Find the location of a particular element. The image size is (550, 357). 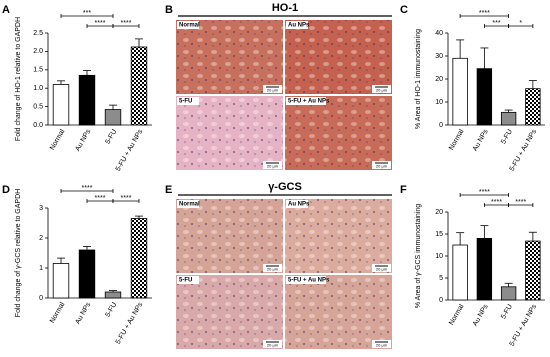

y-tick-label: 2.0 is located at coordinates (38, 51).